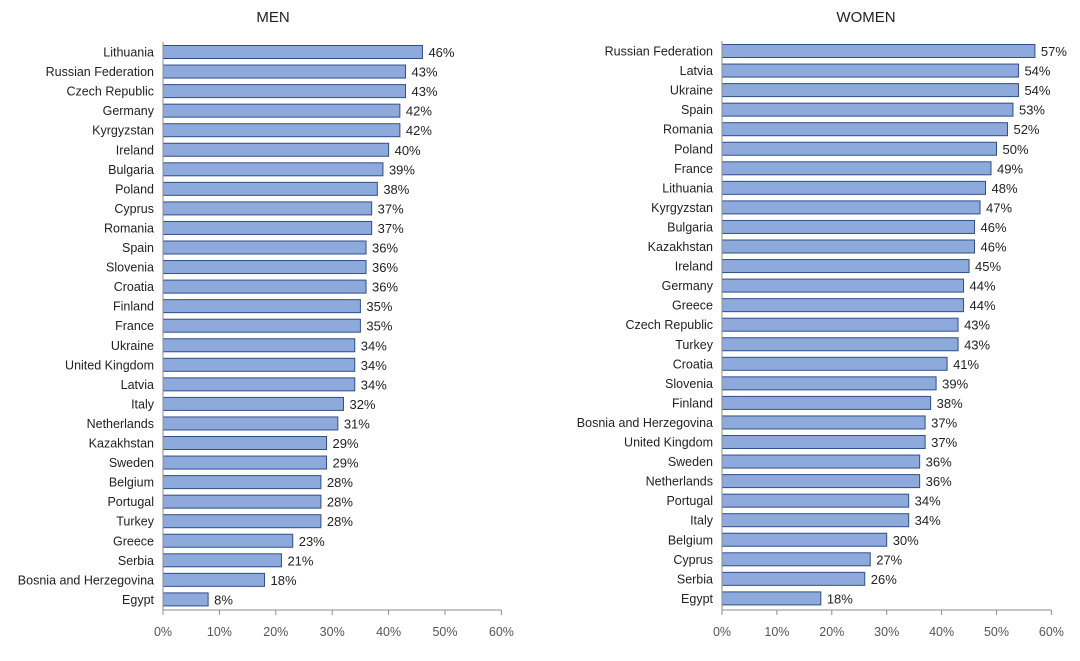 The image size is (1080, 661). I want to click on men-data-label: 29%, so click(346, 463).